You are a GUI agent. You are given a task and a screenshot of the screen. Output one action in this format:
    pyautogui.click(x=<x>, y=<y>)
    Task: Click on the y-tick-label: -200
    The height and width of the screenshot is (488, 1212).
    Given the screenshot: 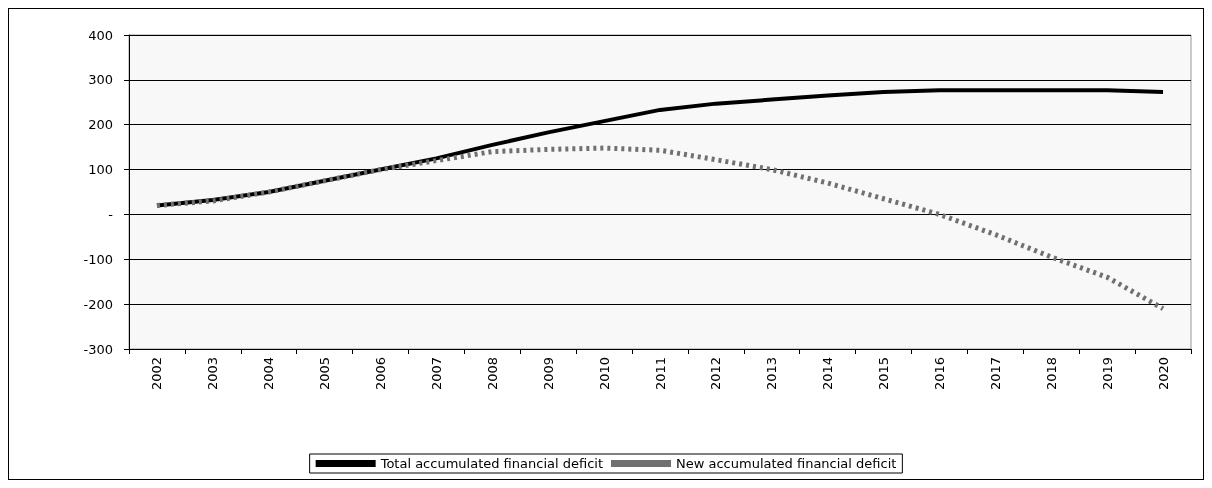 What is the action you would take?
    pyautogui.click(x=98, y=304)
    